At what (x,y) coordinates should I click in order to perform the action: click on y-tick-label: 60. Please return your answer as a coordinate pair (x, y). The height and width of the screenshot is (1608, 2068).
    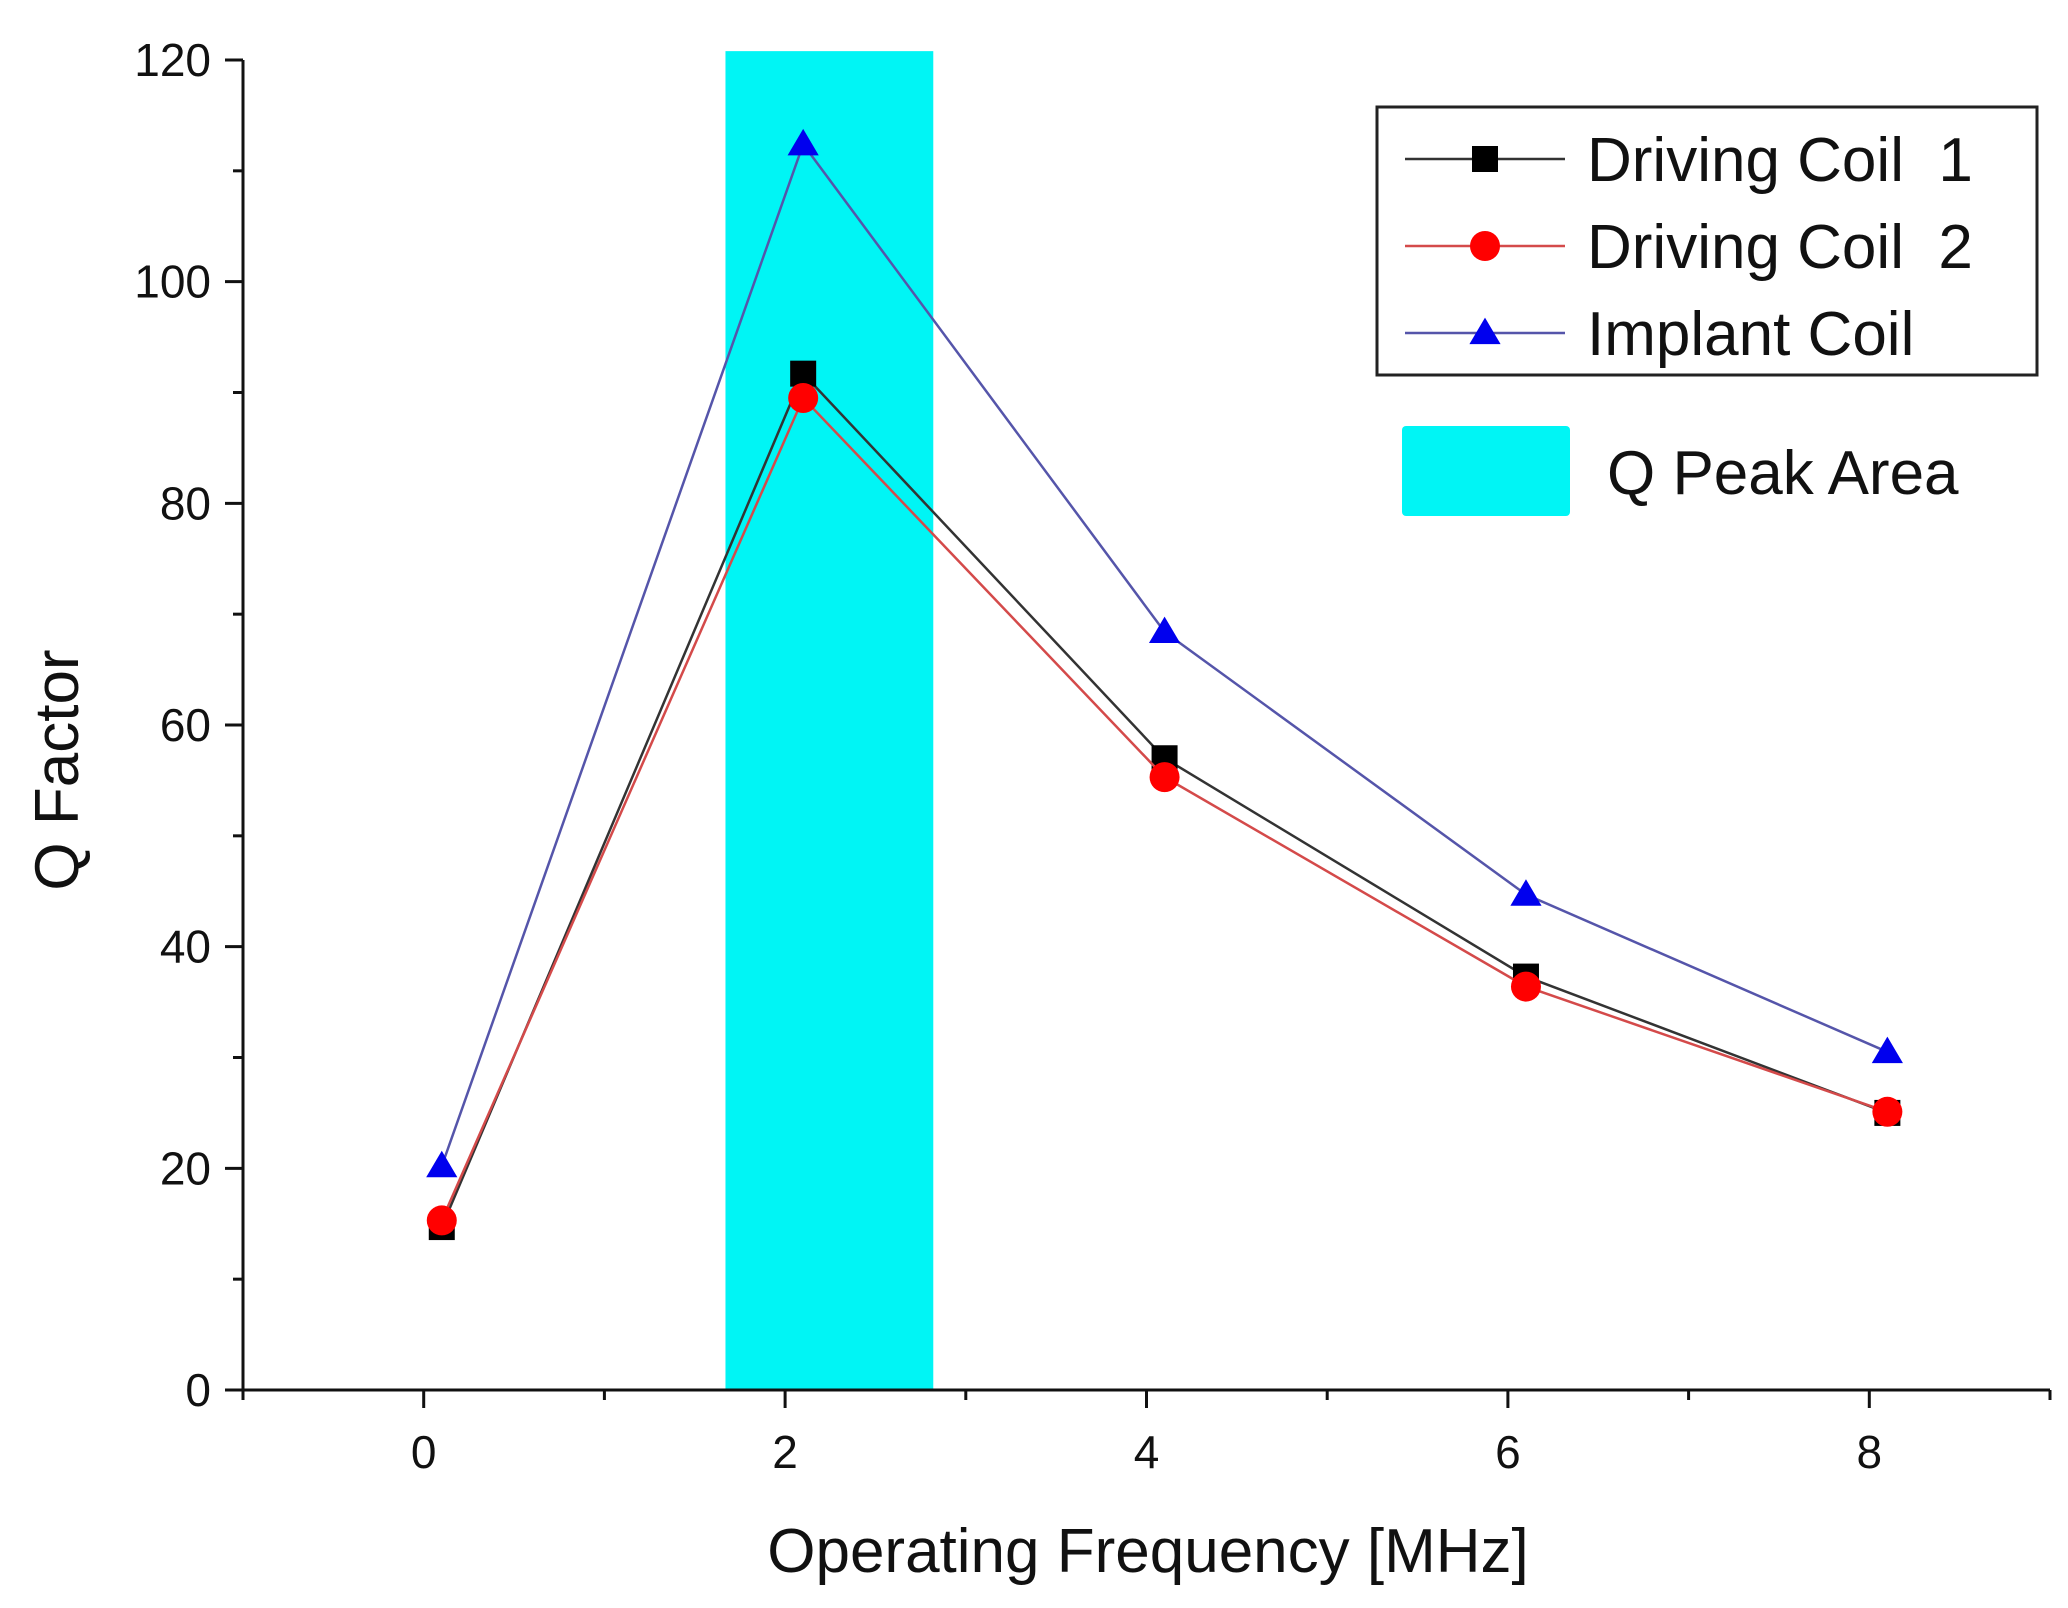
    Looking at the image, I should click on (185, 725).